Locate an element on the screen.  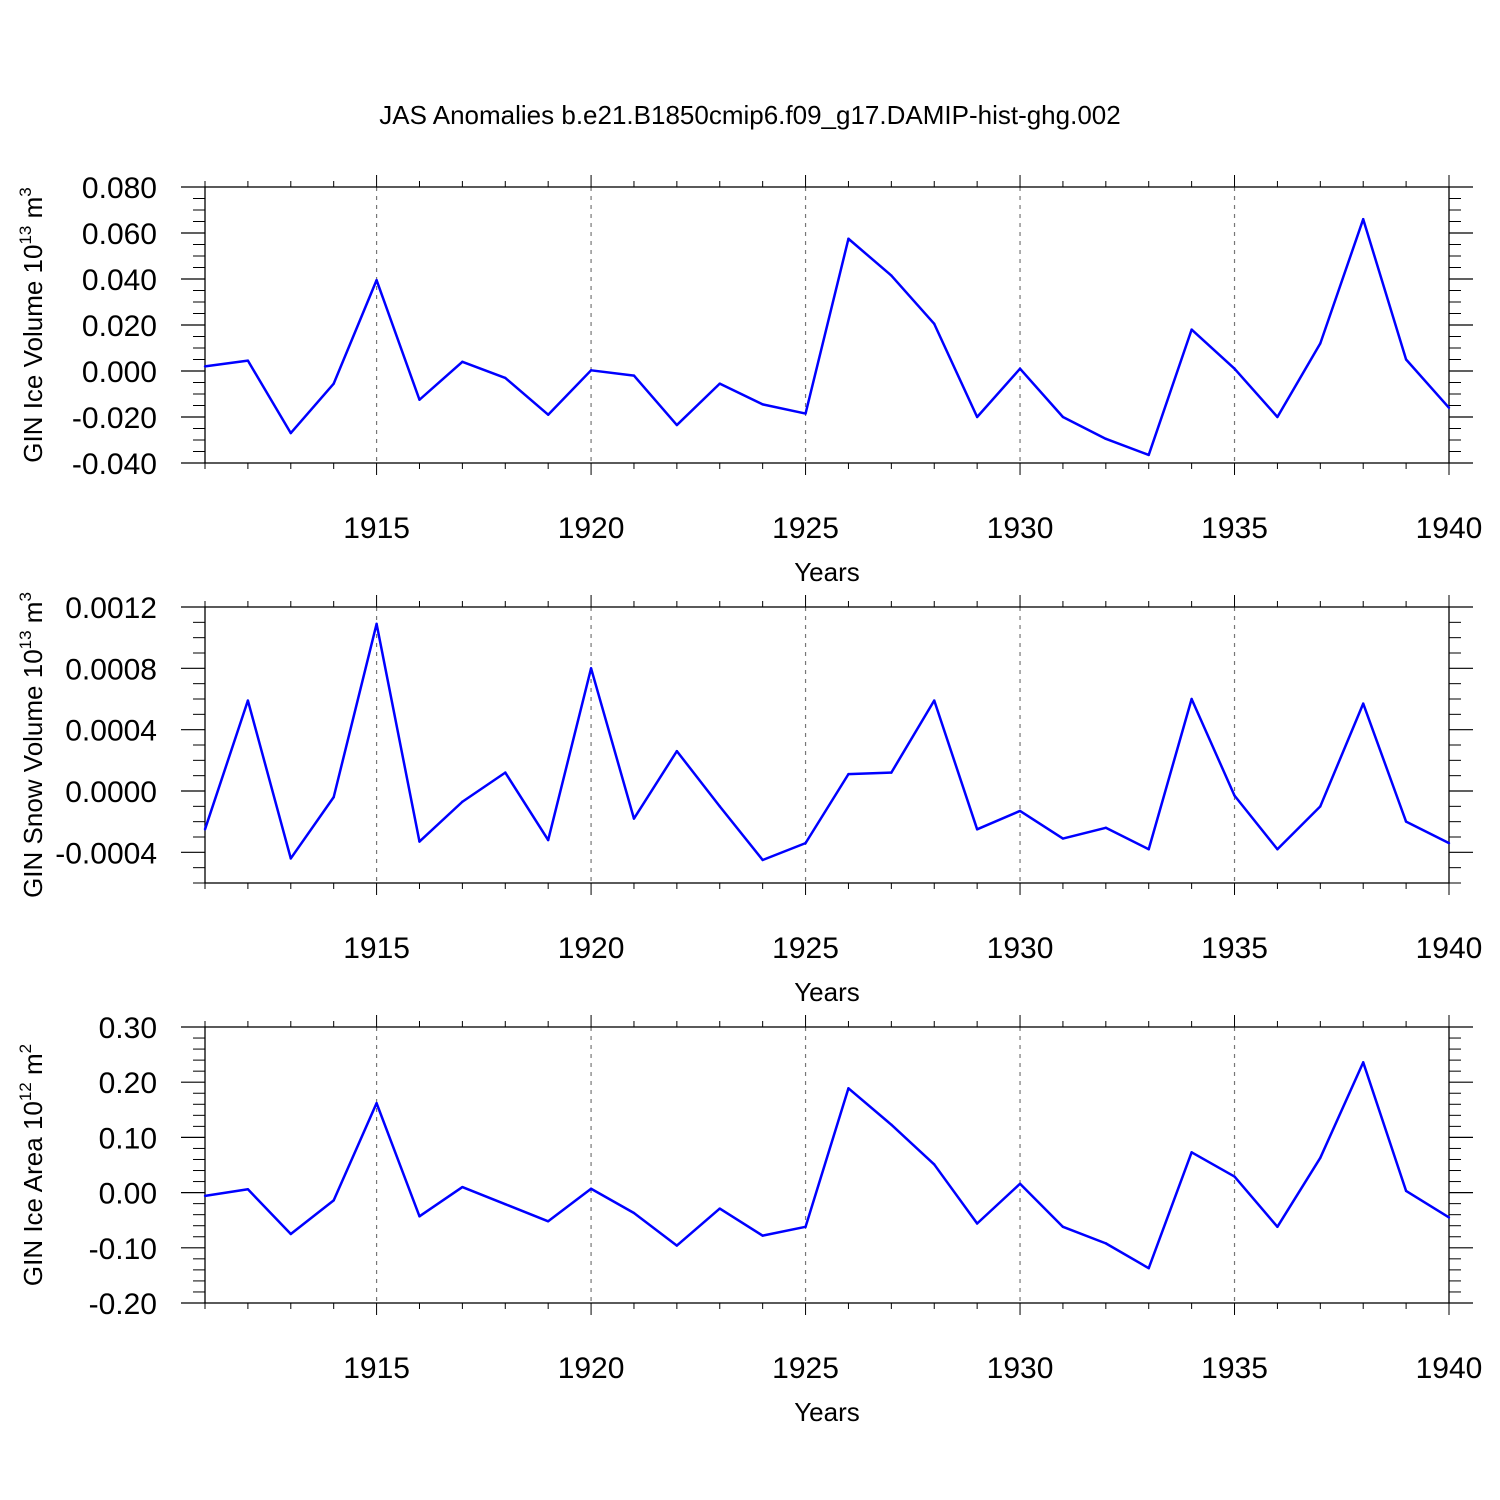
y-tick-label: 0.040 is located at coordinates (119, 280).